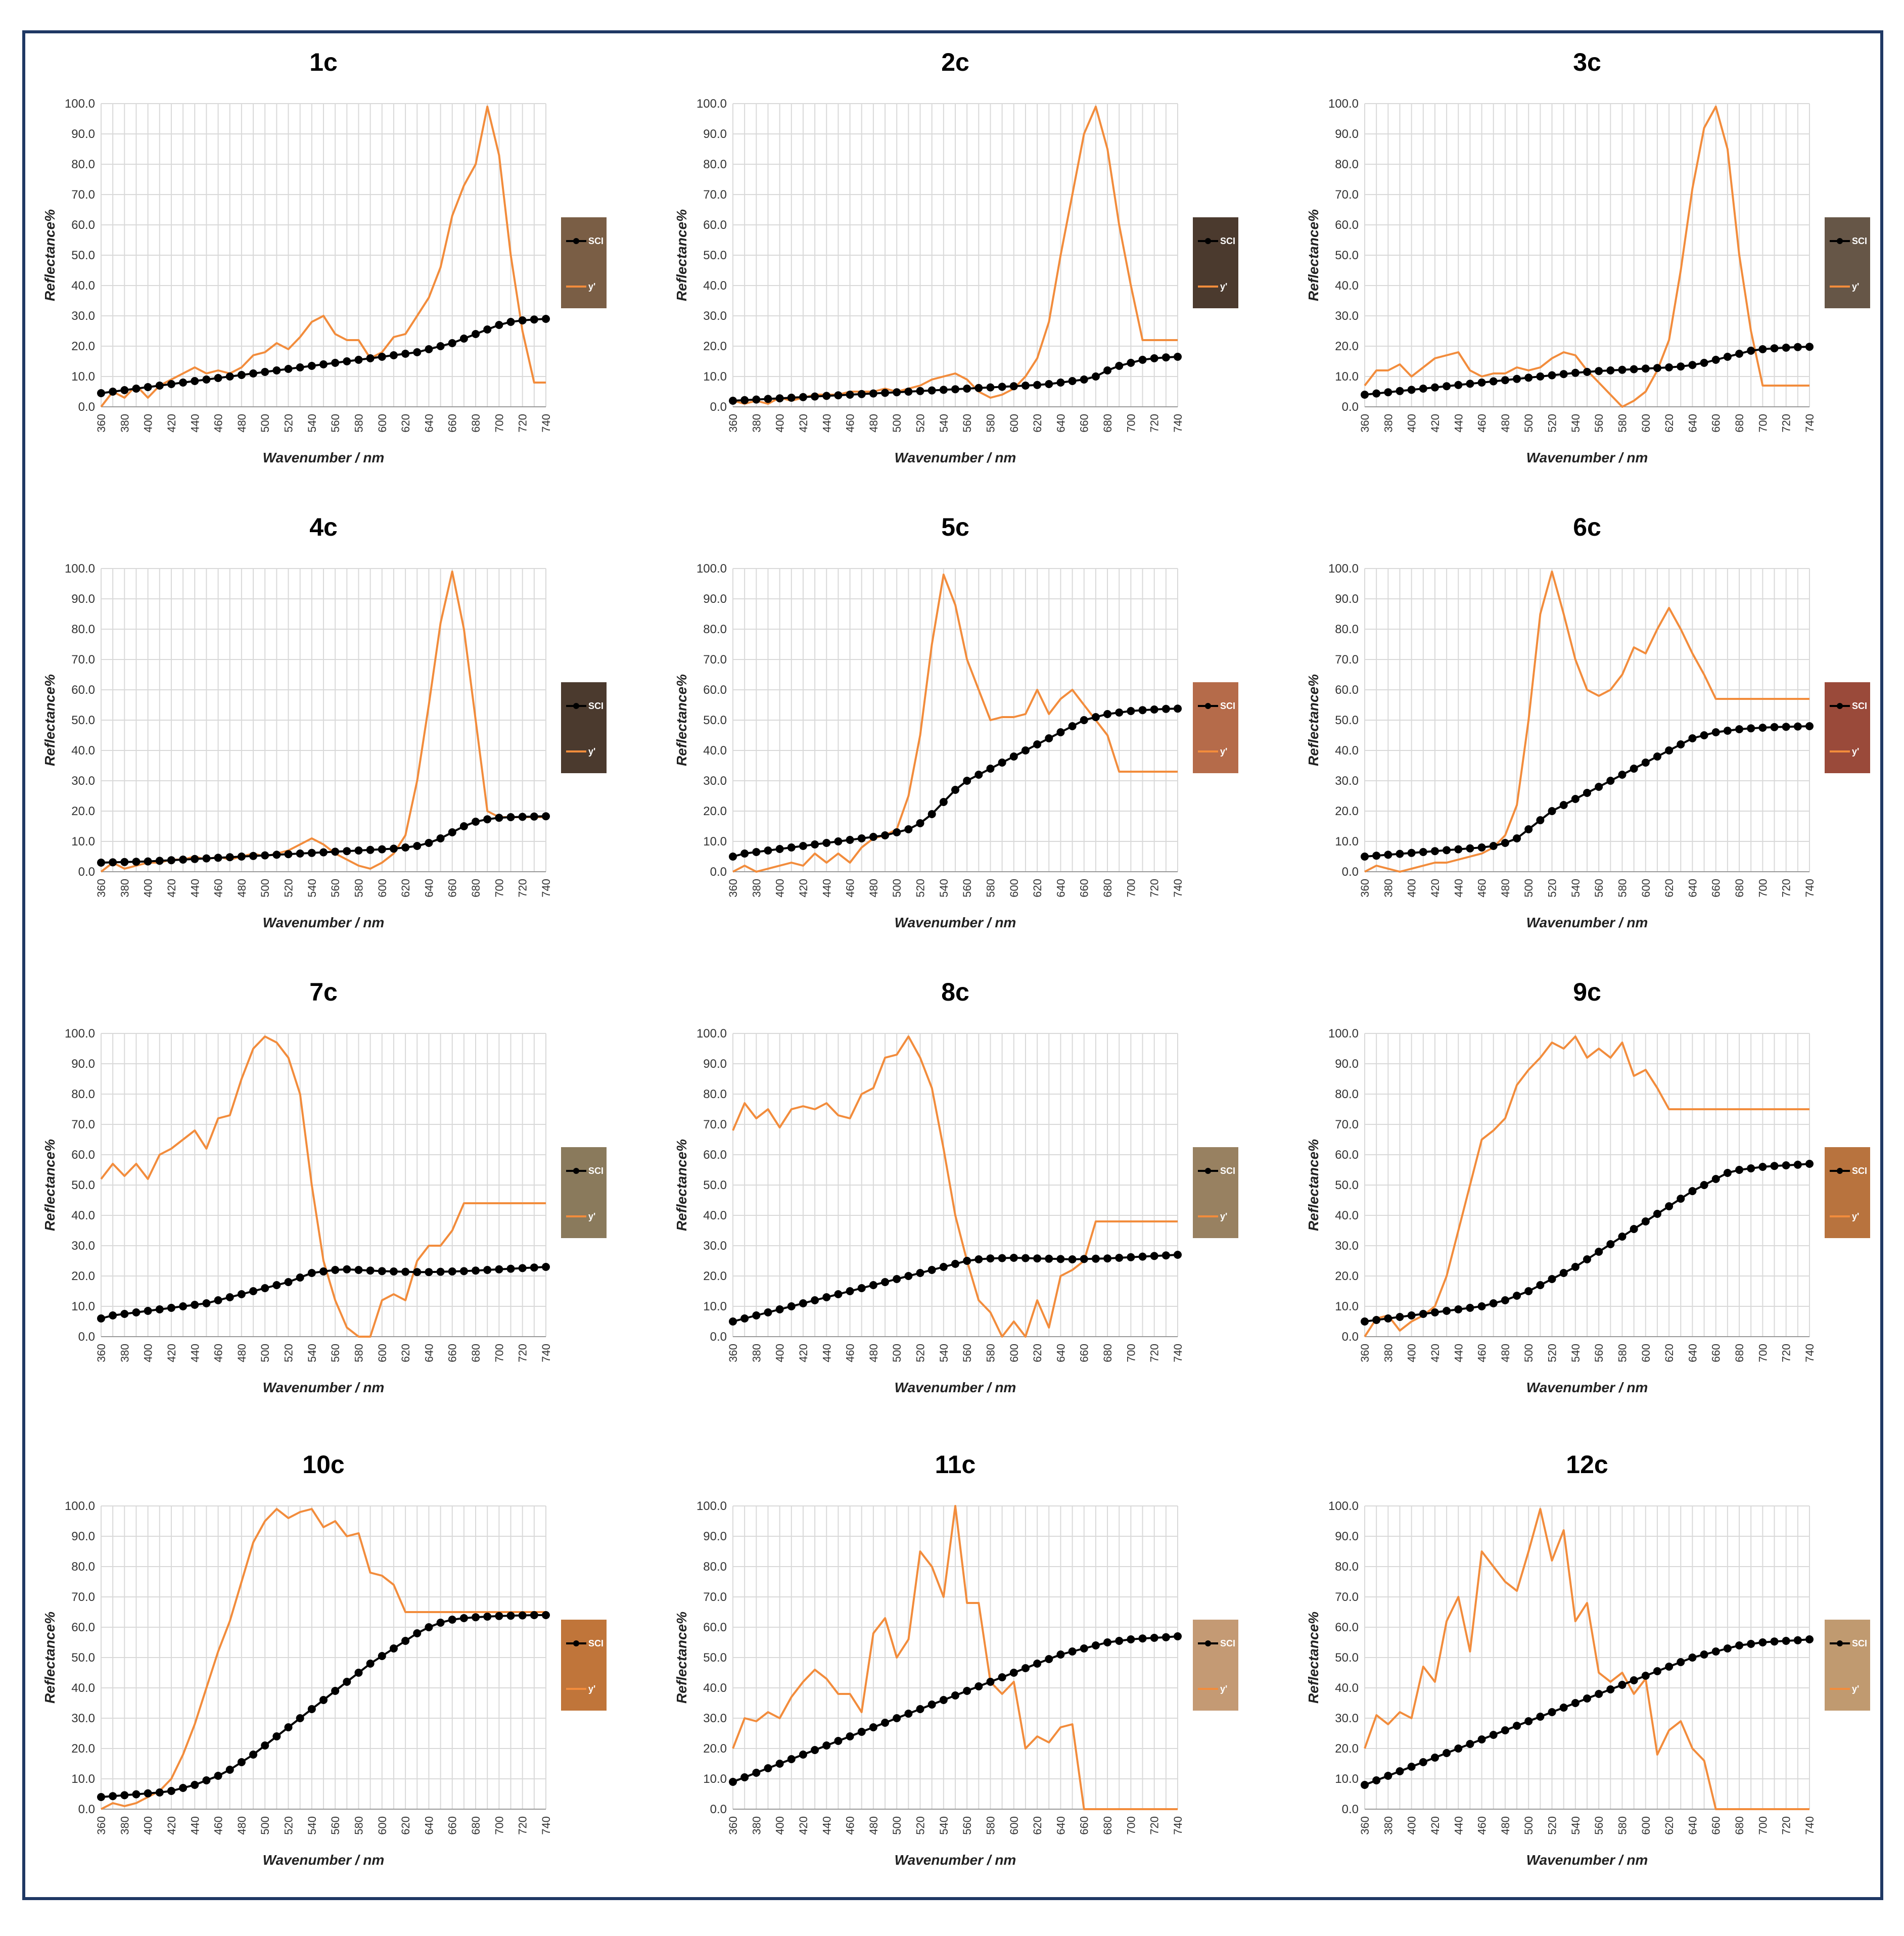  I want to click on y-tick-label: 50.0, so click(715, 720).